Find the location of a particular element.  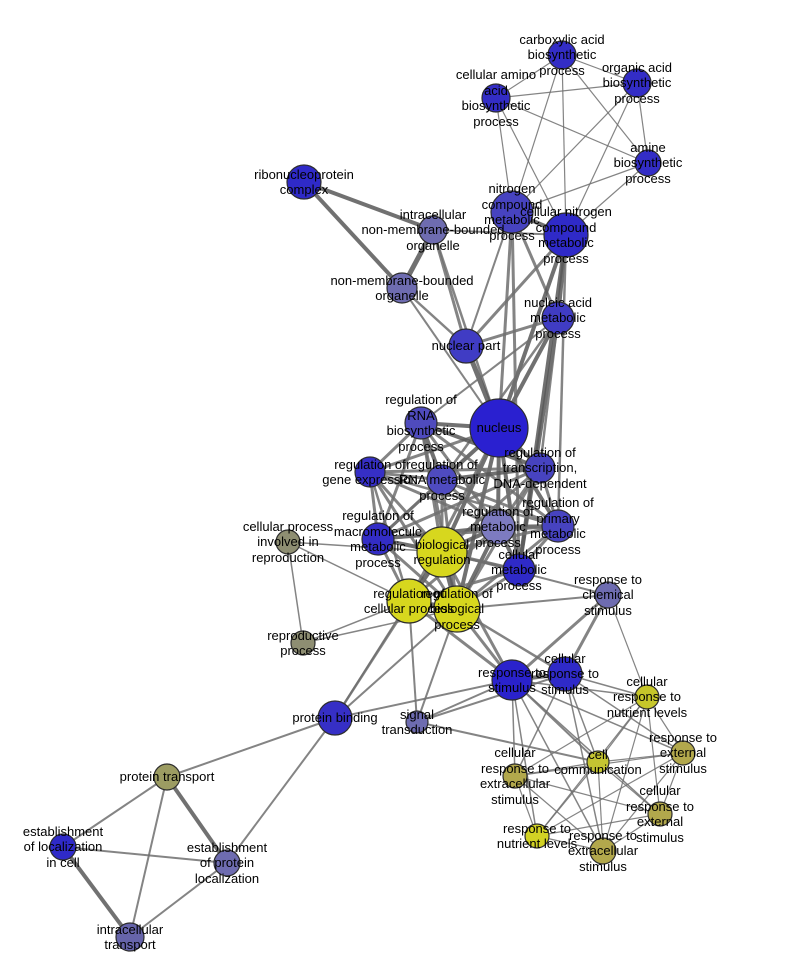

edge-response-to-external-stimulus--response-to-extracellular-stimulus is located at coordinates (643, 802).